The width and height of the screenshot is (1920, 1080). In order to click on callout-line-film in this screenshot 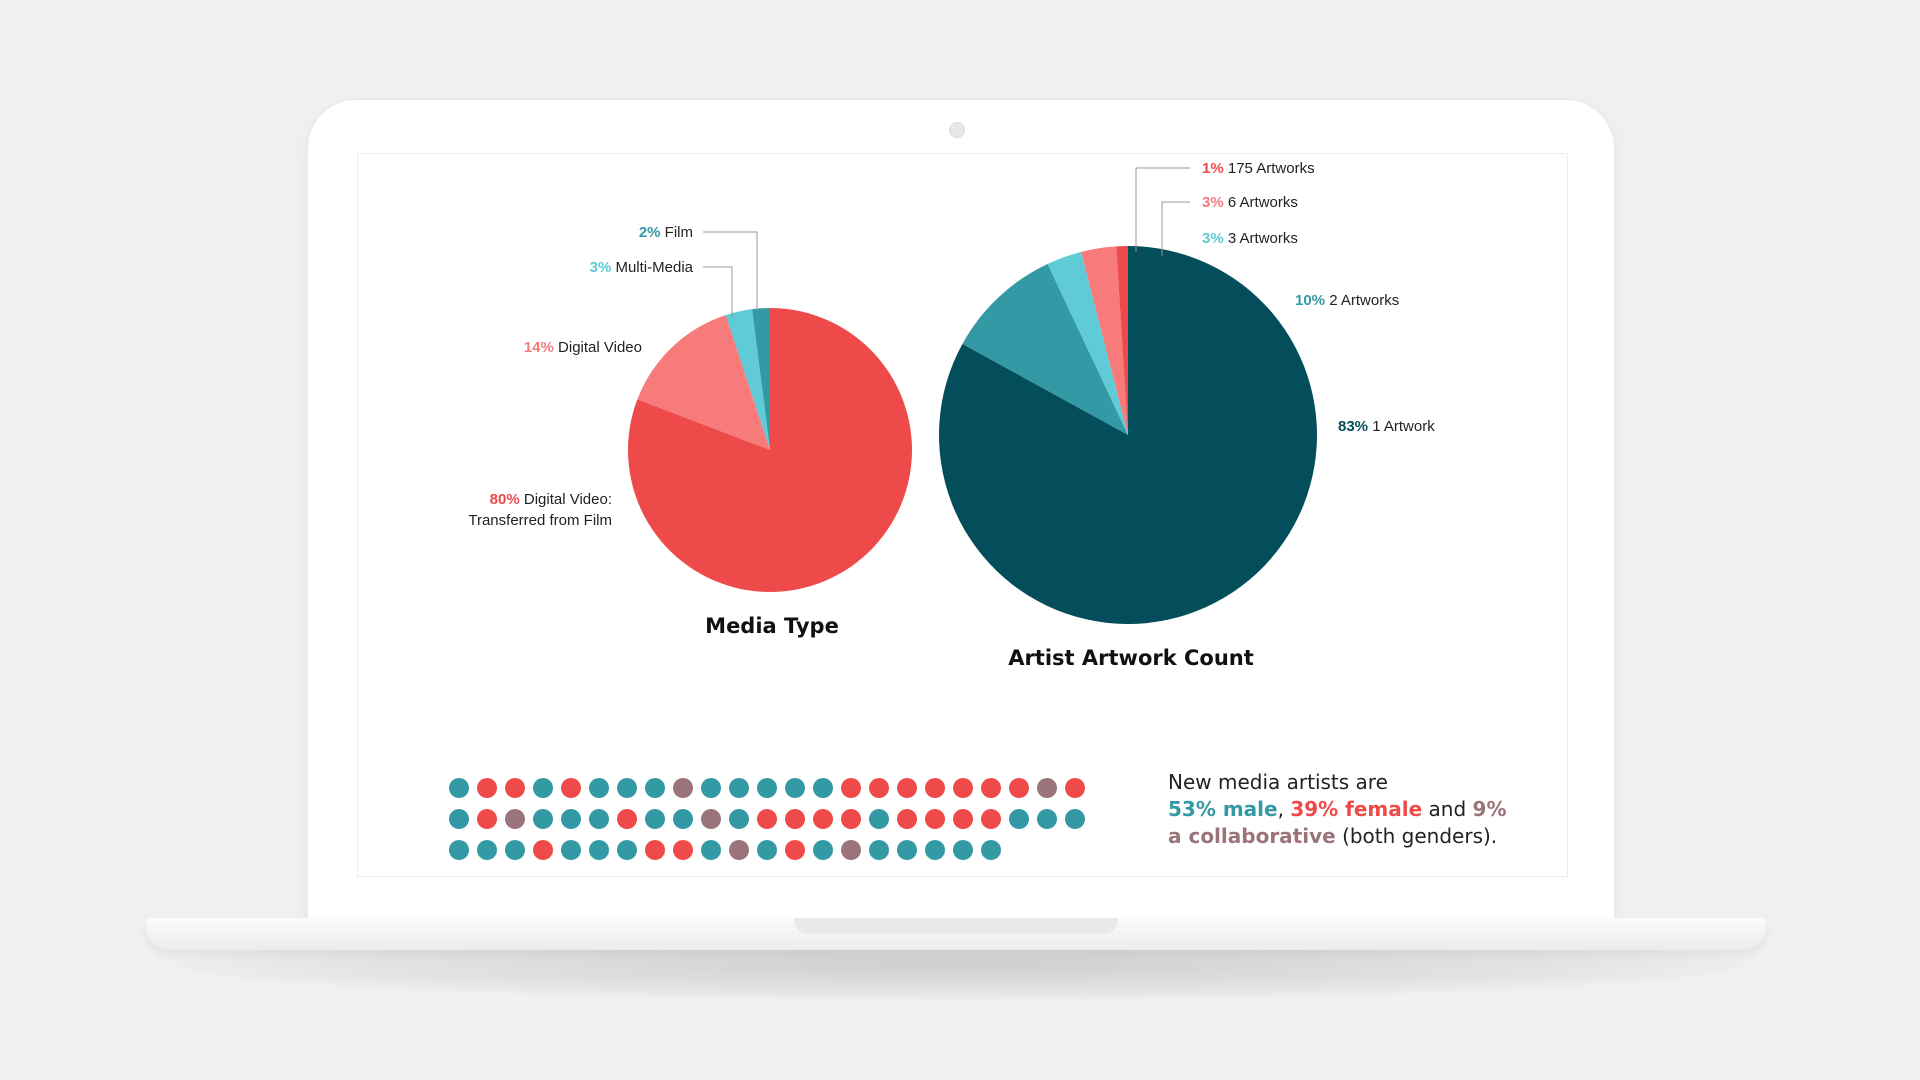, I will do `click(730, 270)`.